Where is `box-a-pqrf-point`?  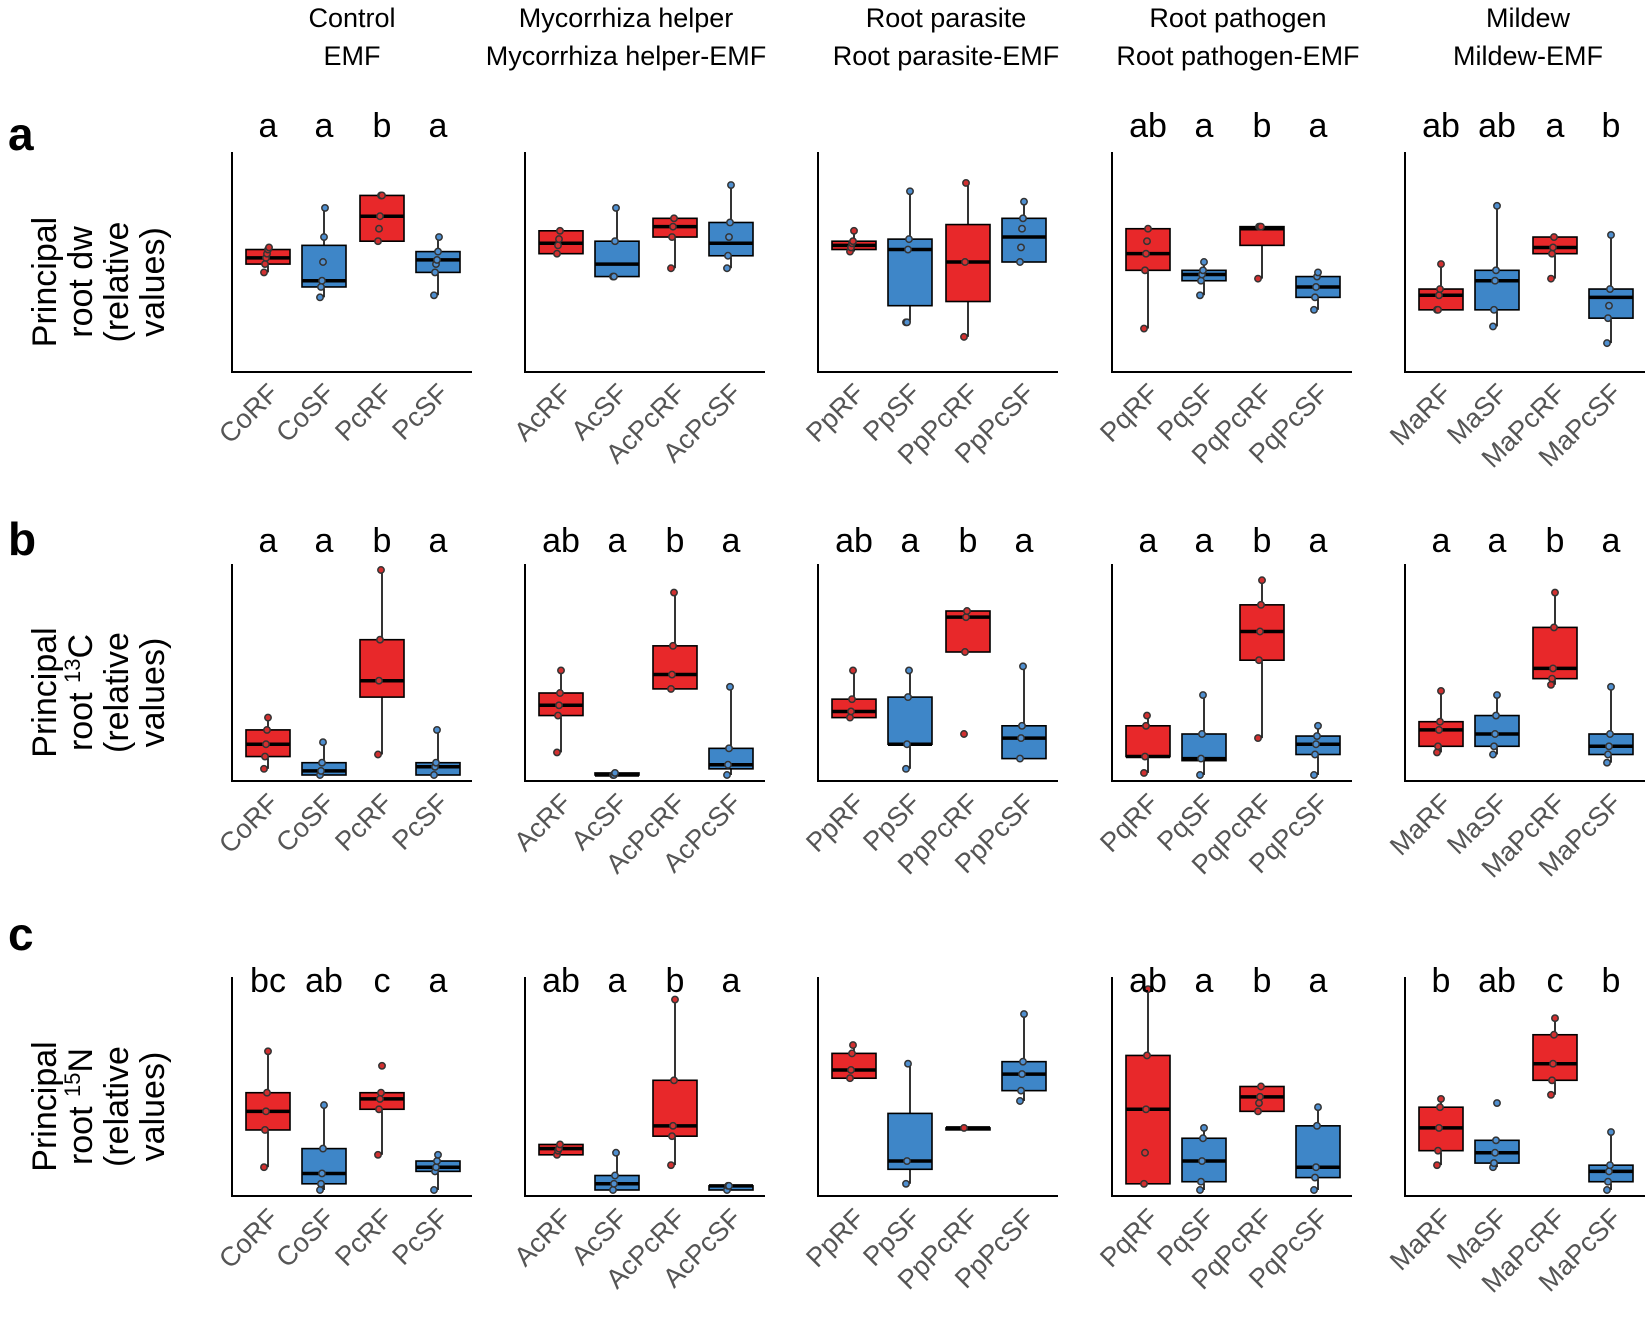
box-a-pqrf-point is located at coordinates (1146, 253).